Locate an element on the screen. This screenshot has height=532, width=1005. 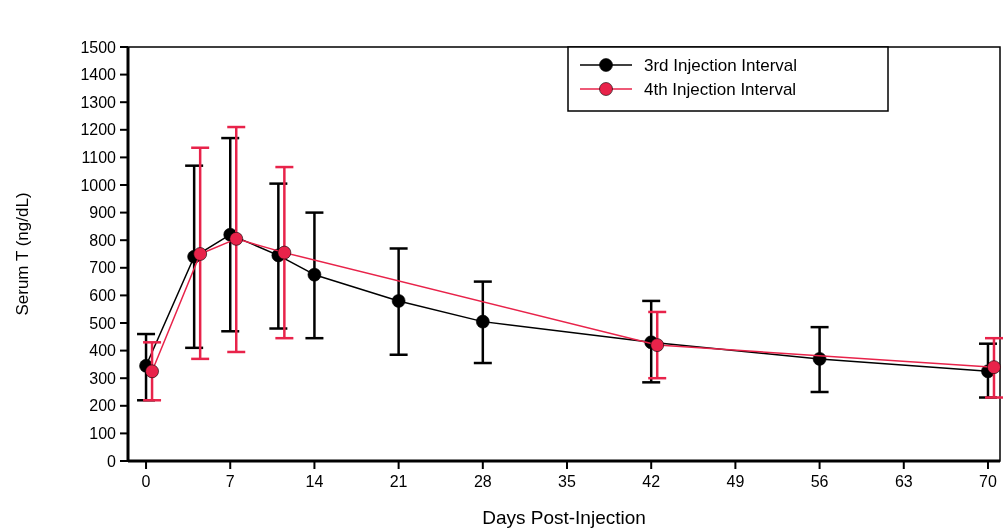
x-tick-label: 21 is located at coordinates (398, 481).